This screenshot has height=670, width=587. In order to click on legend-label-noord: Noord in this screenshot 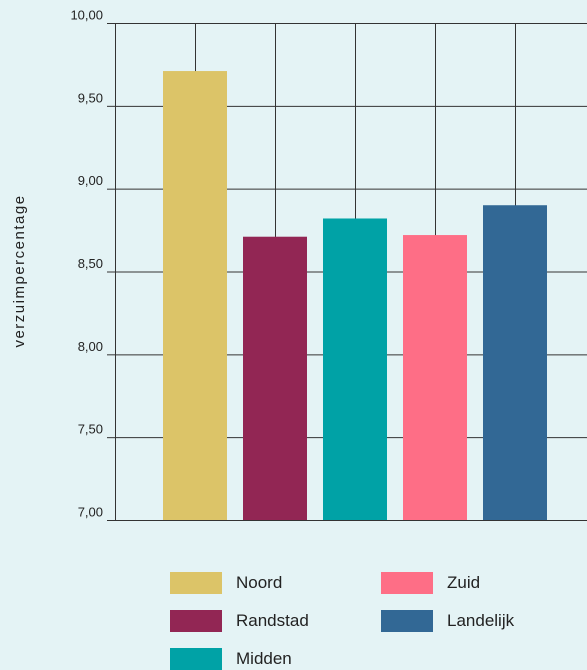, I will do `click(259, 582)`.